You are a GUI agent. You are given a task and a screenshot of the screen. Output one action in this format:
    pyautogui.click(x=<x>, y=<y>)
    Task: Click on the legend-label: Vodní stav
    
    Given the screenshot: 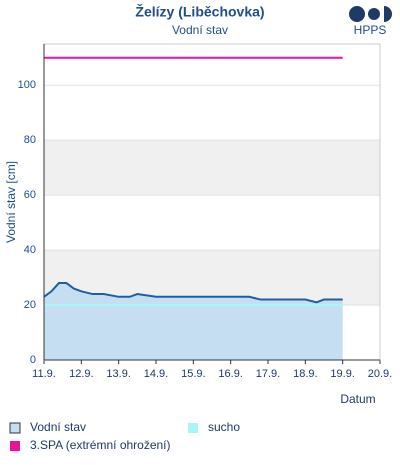 What is the action you would take?
    pyautogui.click(x=58, y=427)
    